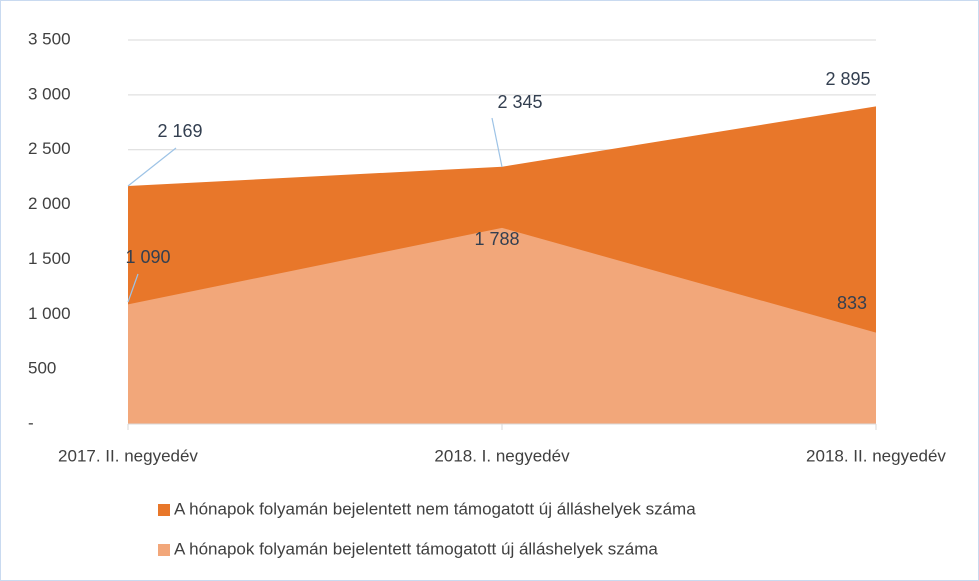  I want to click on data-label: 833, so click(852, 303).